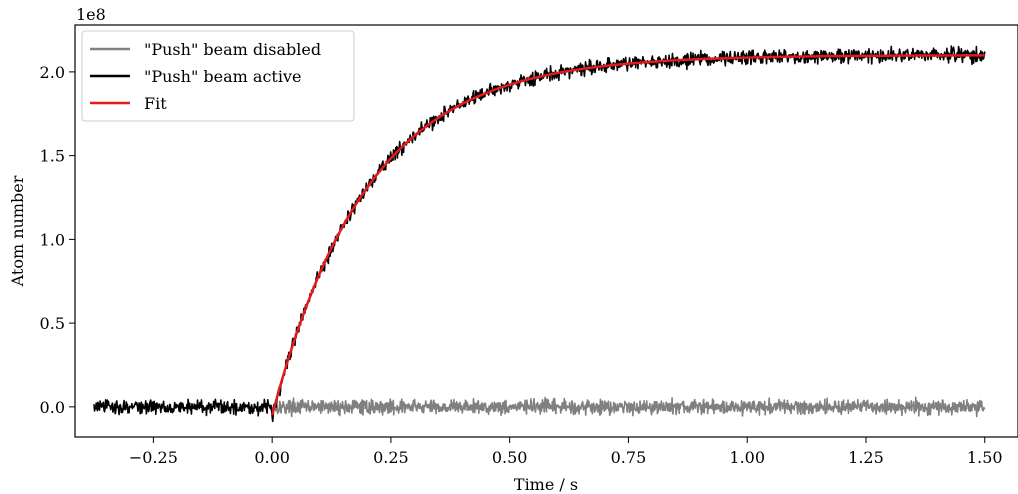  I want to click on legend-label-disabled: "Push" beam disabled, so click(232, 49).